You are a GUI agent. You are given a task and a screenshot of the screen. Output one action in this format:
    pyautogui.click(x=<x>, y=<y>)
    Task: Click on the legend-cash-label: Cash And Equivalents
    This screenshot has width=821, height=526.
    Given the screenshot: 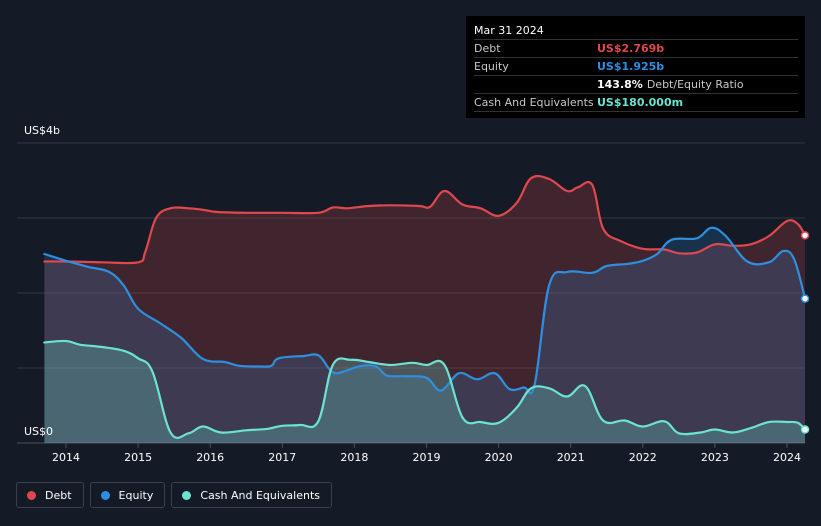 What is the action you would take?
    pyautogui.click(x=260, y=495)
    